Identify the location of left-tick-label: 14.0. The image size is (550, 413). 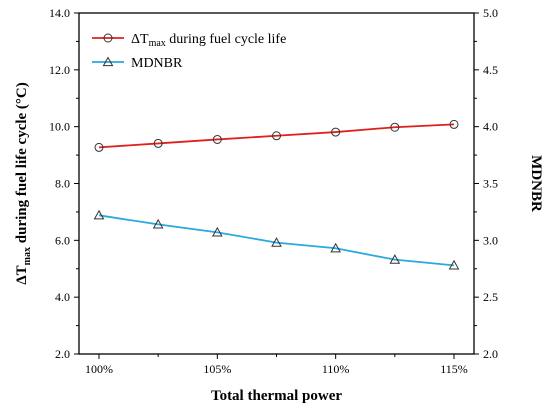
(59, 13).